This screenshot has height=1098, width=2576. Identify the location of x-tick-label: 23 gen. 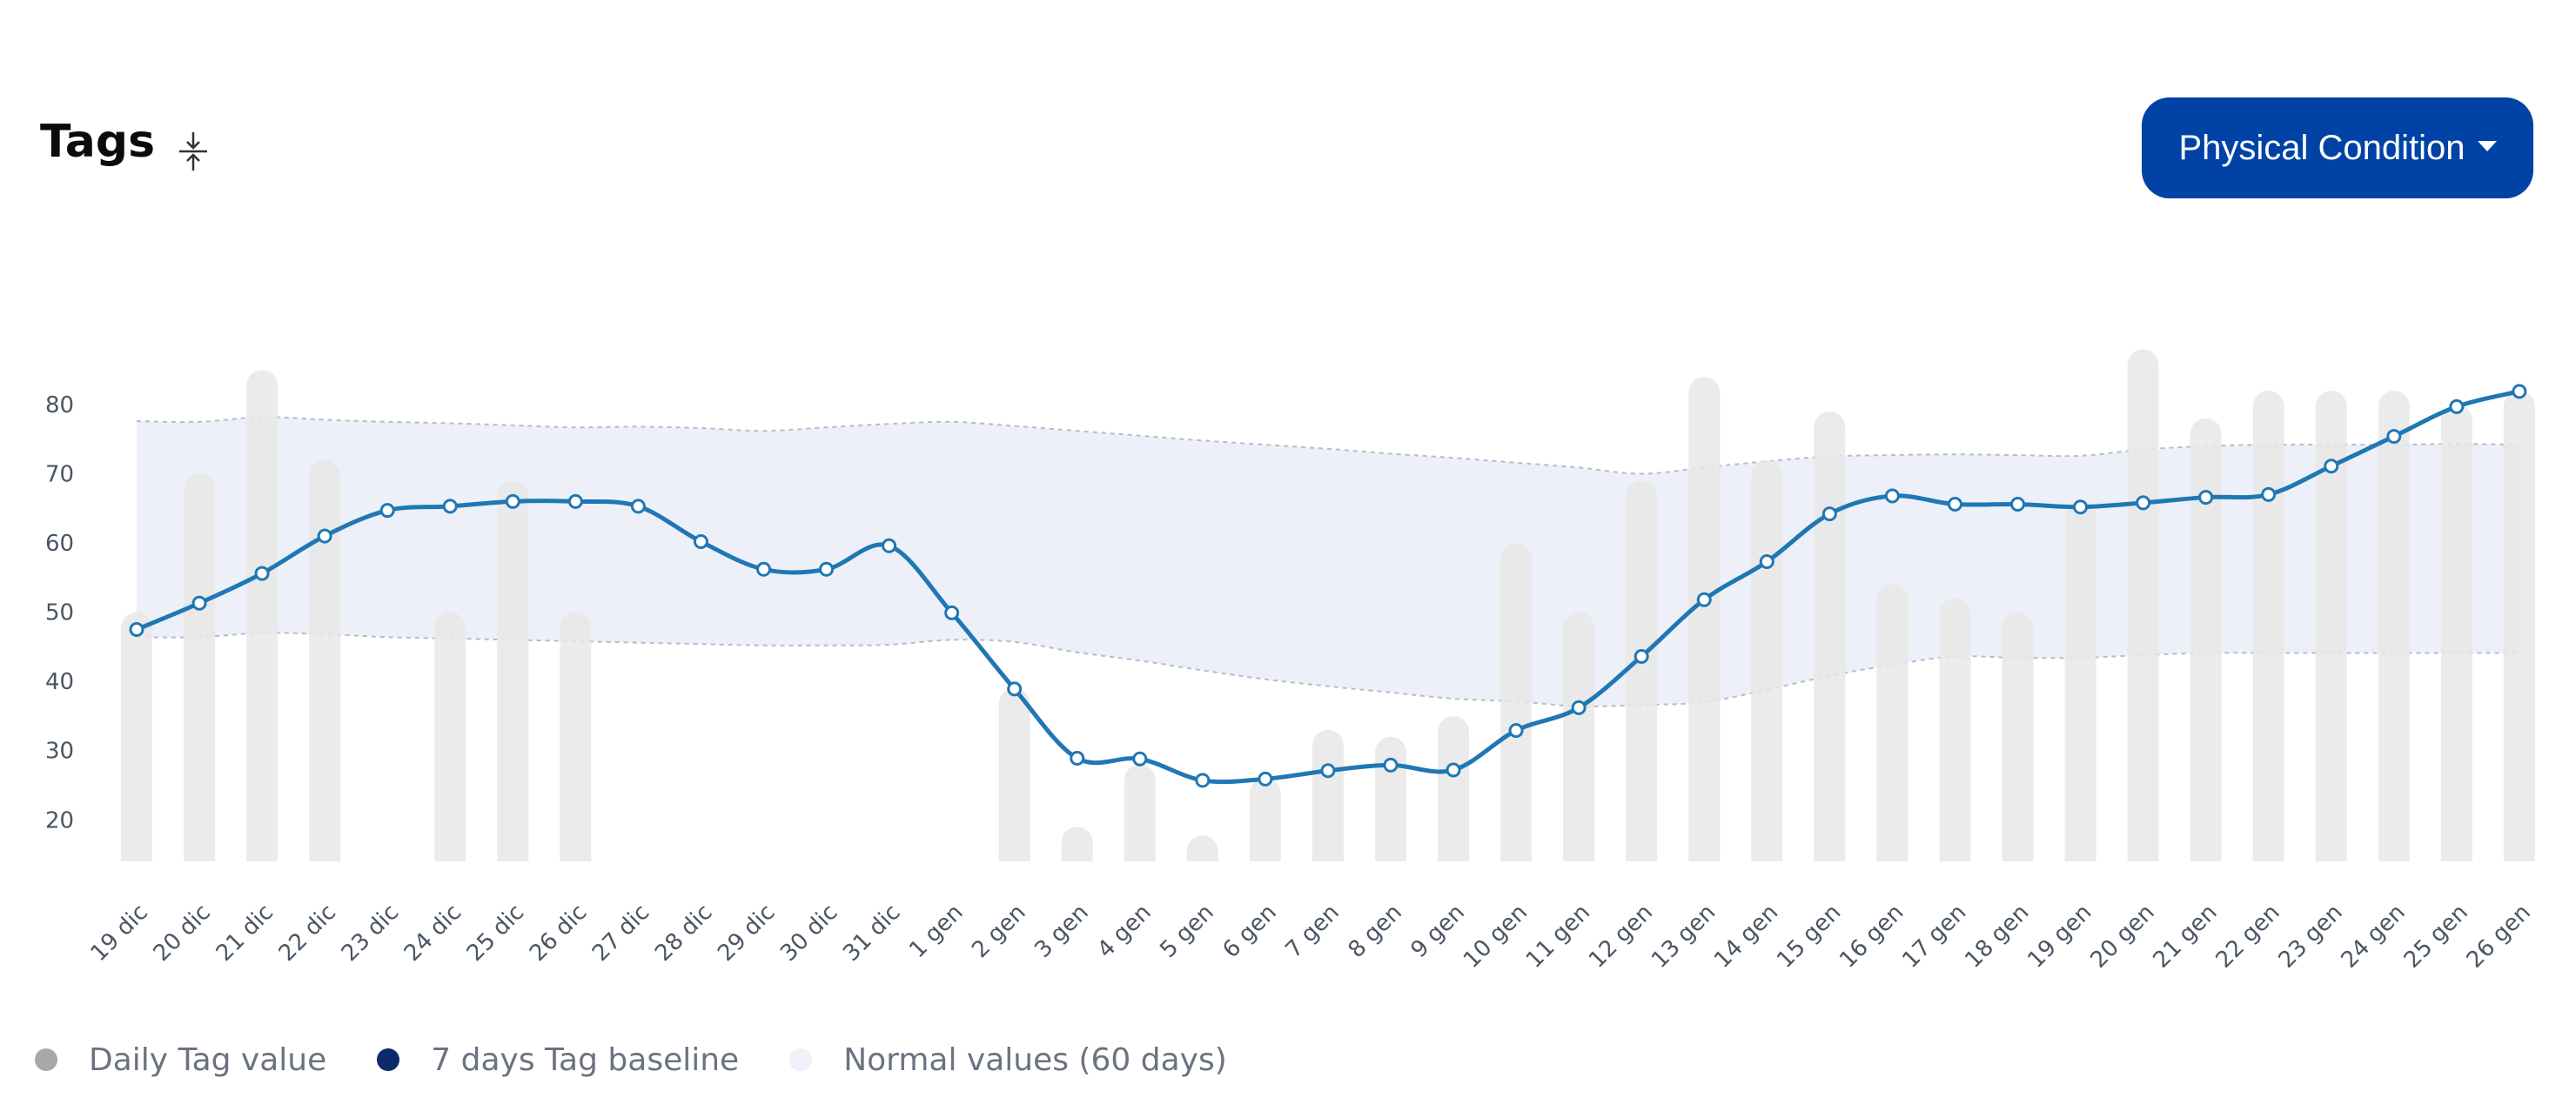
(2311, 937).